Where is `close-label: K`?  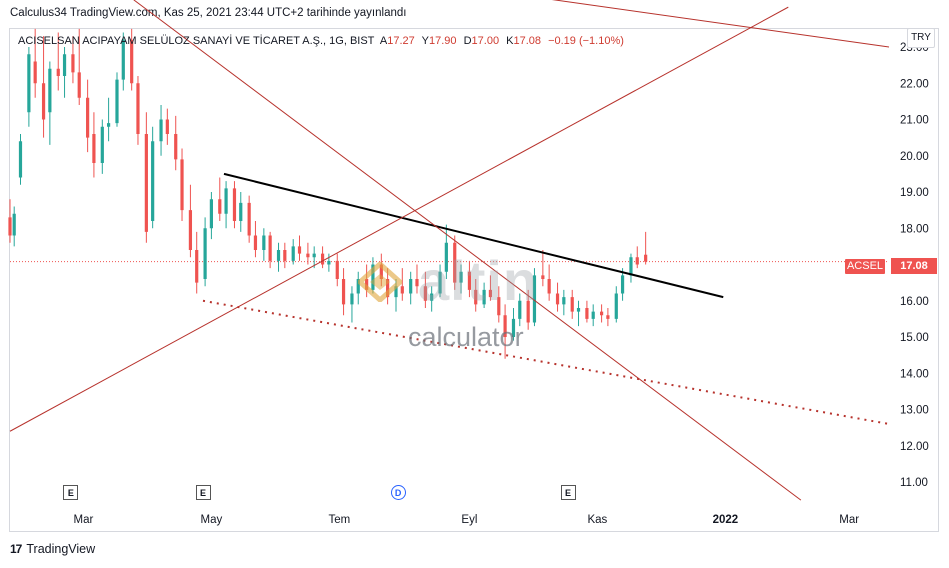 close-label: K is located at coordinates (510, 41).